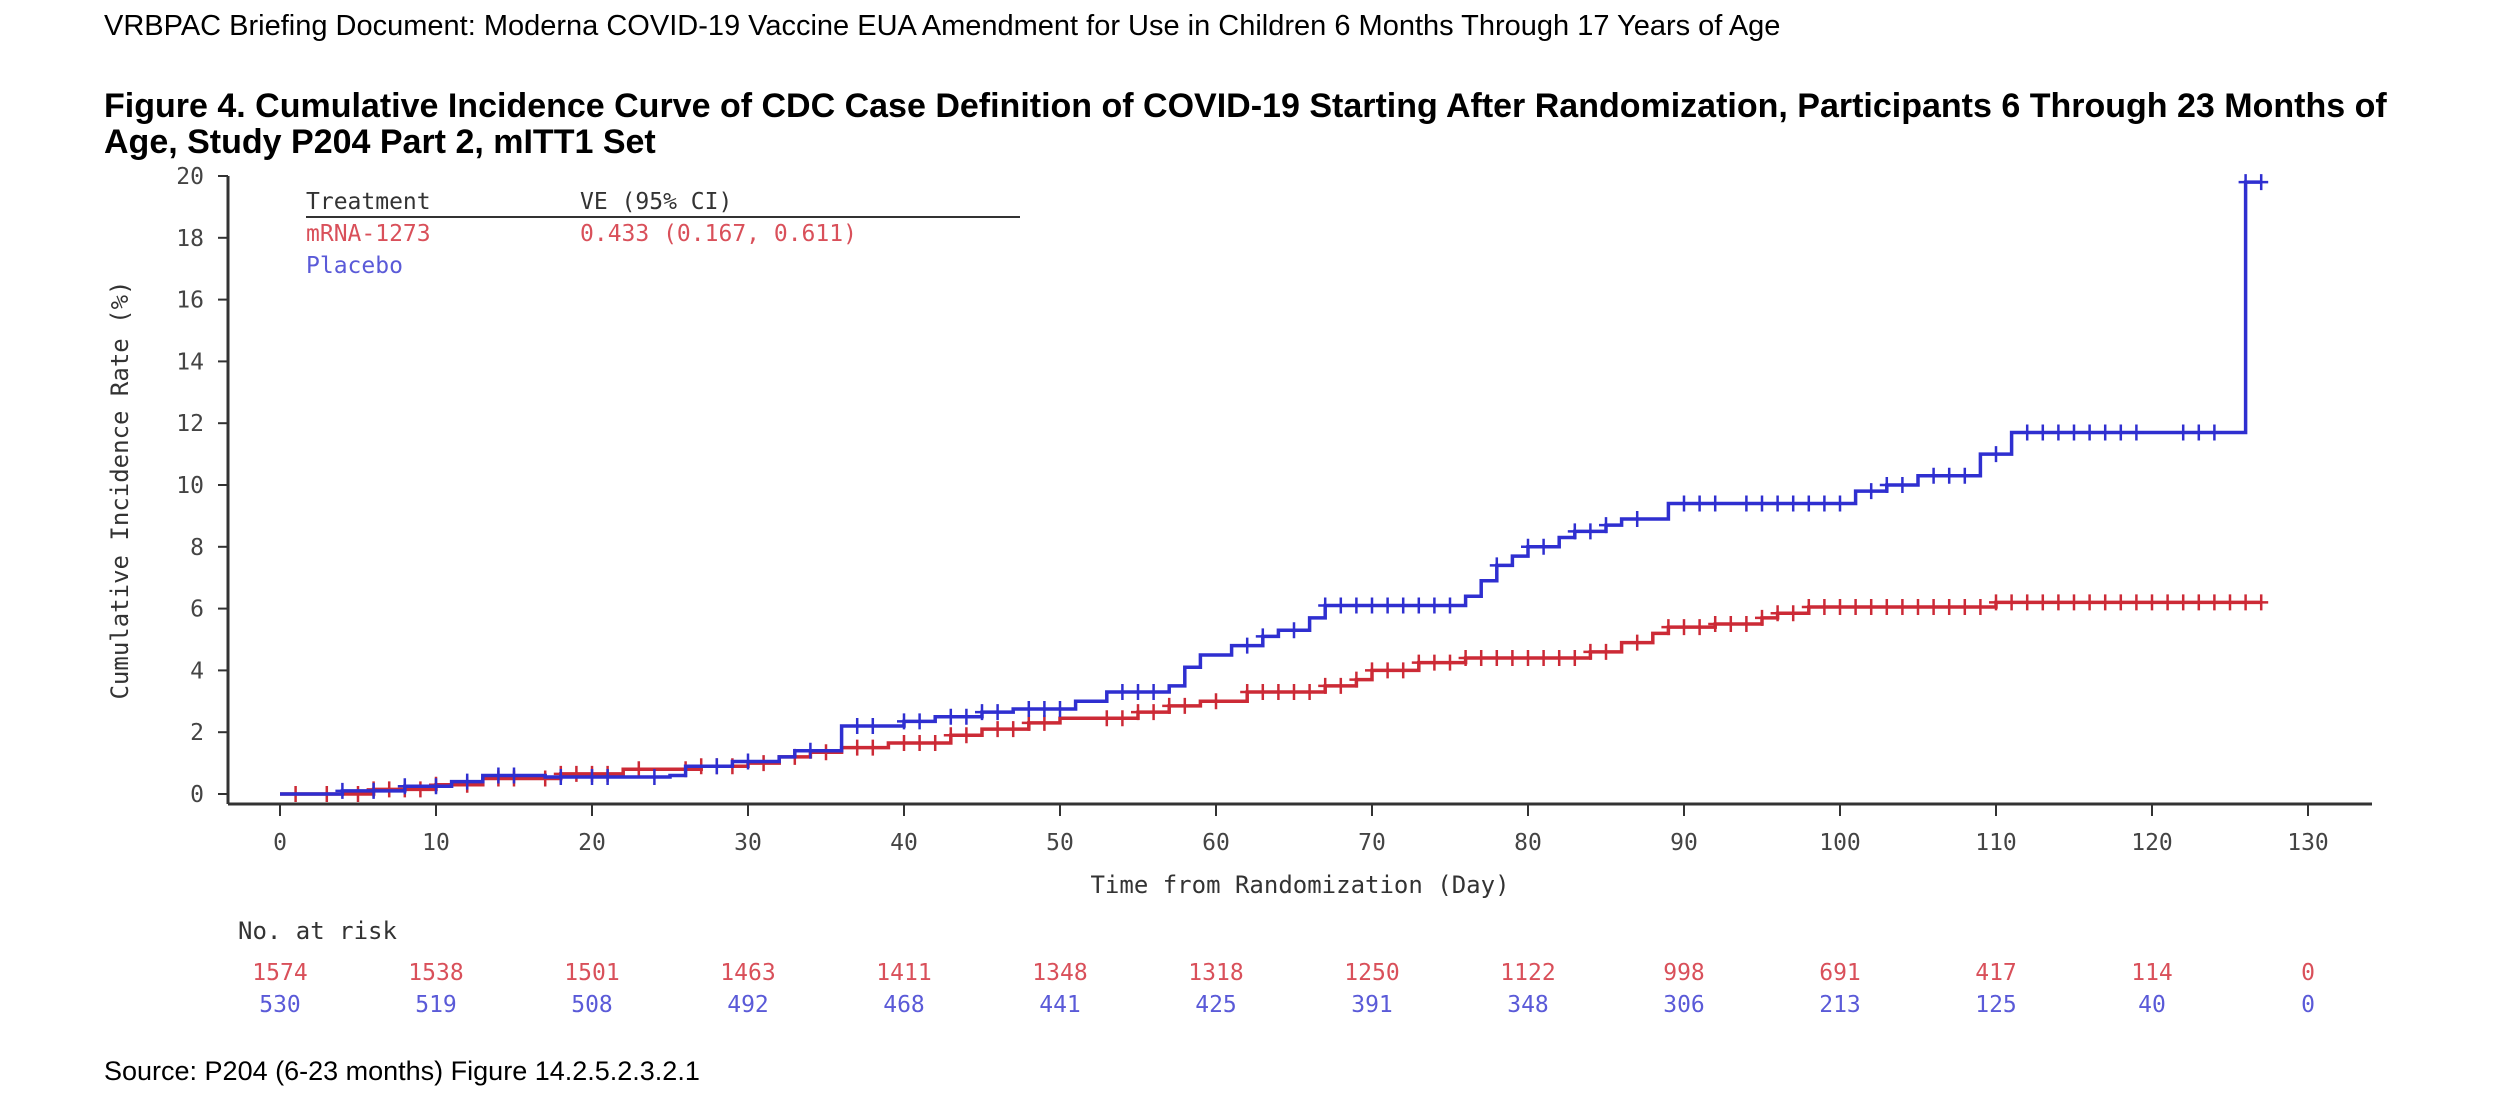  Describe the element at coordinates (1840, 1005) in the screenshot. I see `risk-value: 213` at that location.